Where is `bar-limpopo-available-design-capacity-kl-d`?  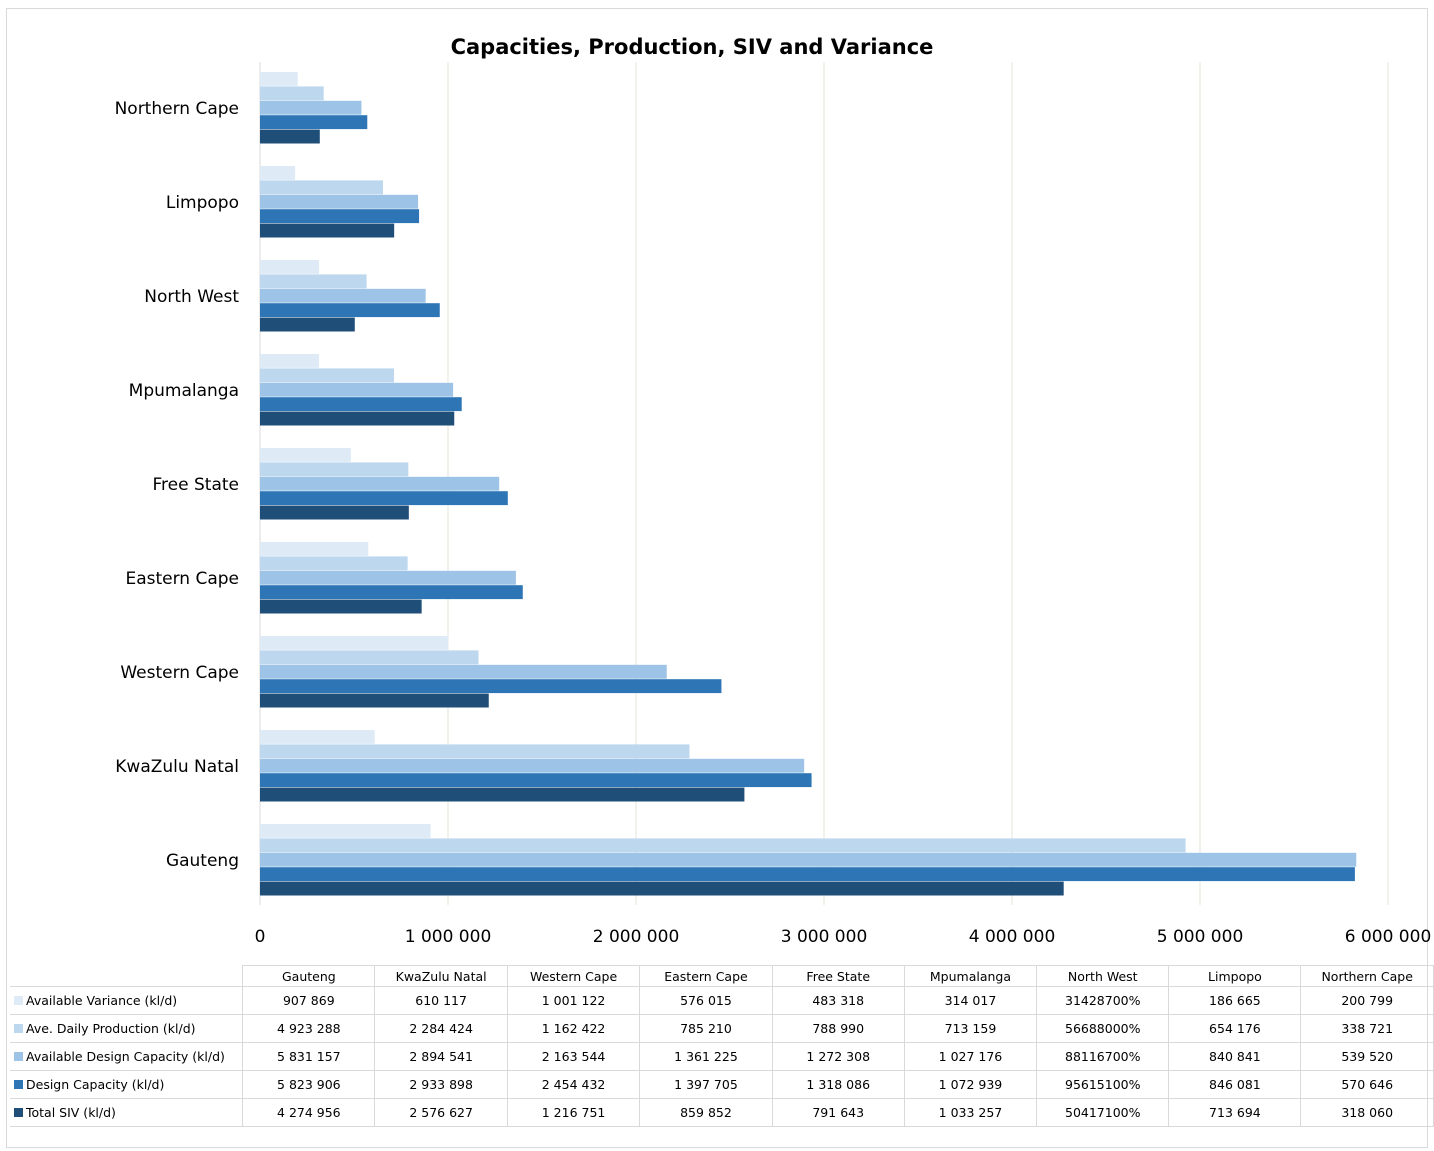 bar-limpopo-available-design-capacity-kl-d is located at coordinates (339, 201).